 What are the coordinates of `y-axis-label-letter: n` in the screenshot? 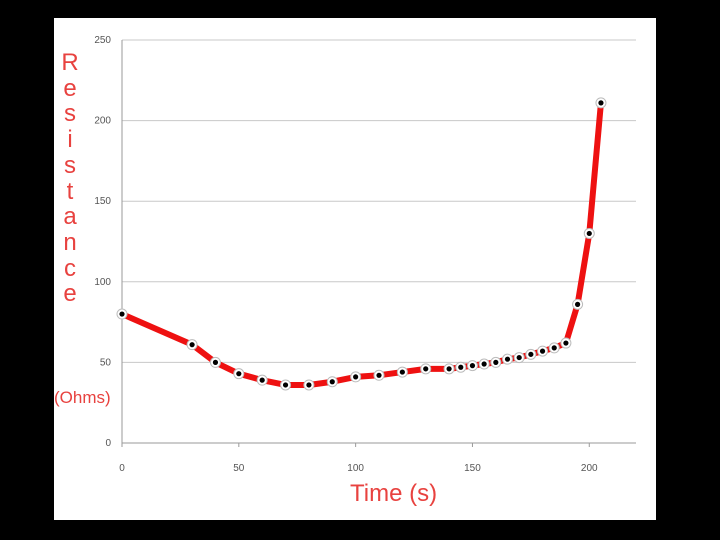 It's located at (70, 242).